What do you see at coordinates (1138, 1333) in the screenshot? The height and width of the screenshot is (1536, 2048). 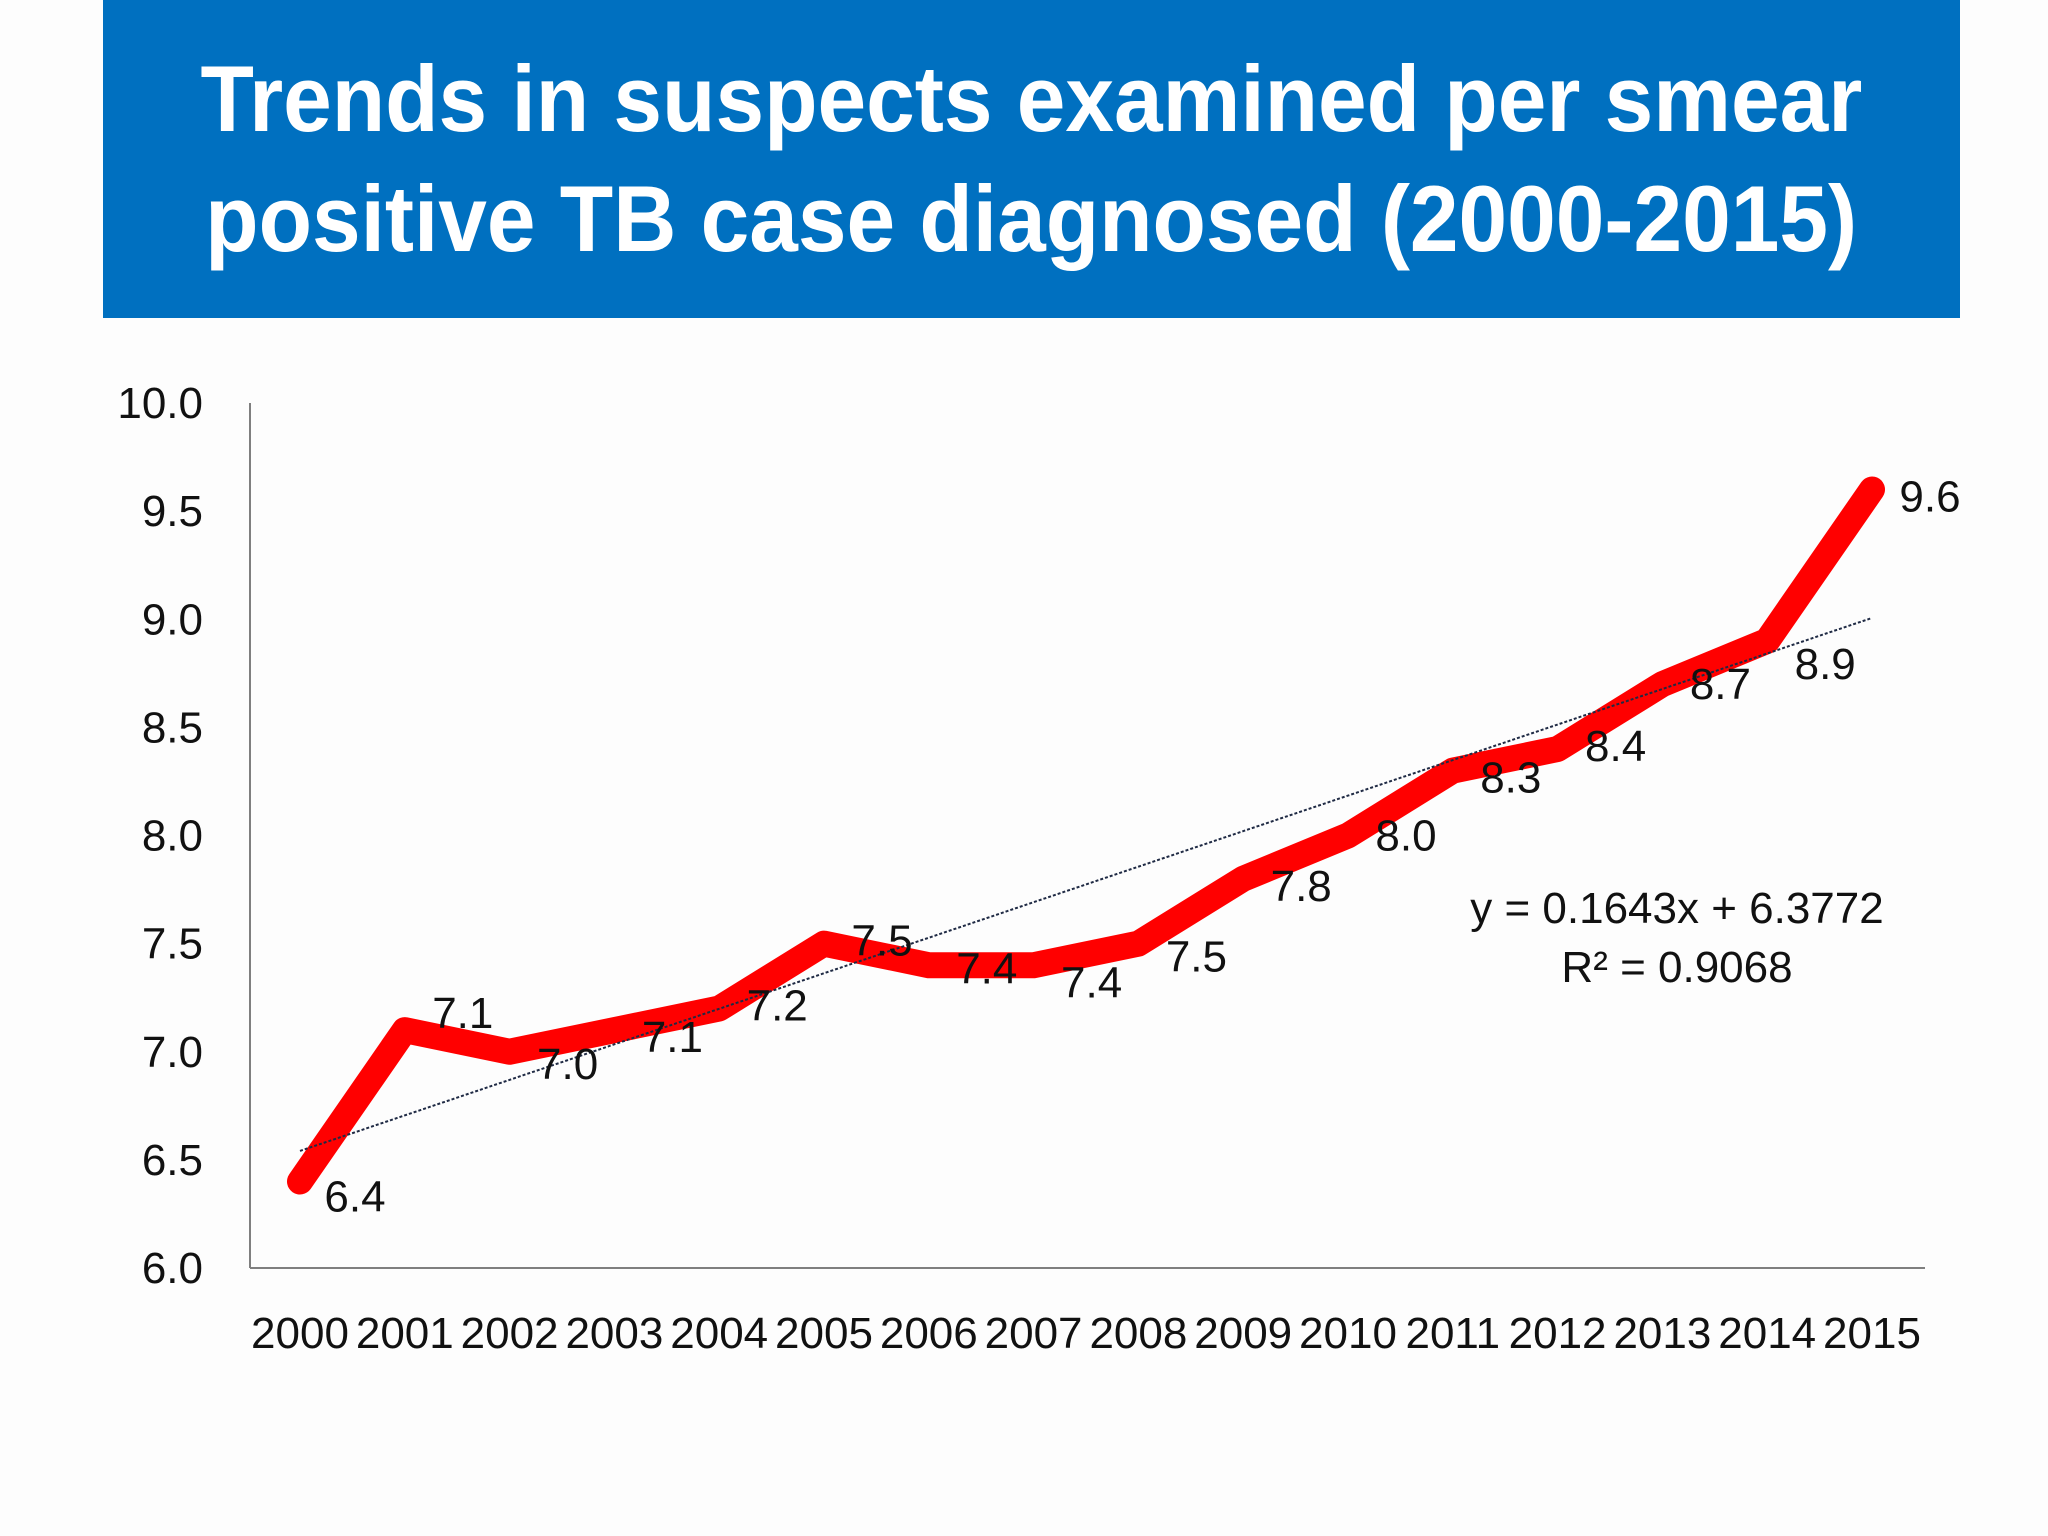 I see `x-tick-label: 2008` at bounding box center [1138, 1333].